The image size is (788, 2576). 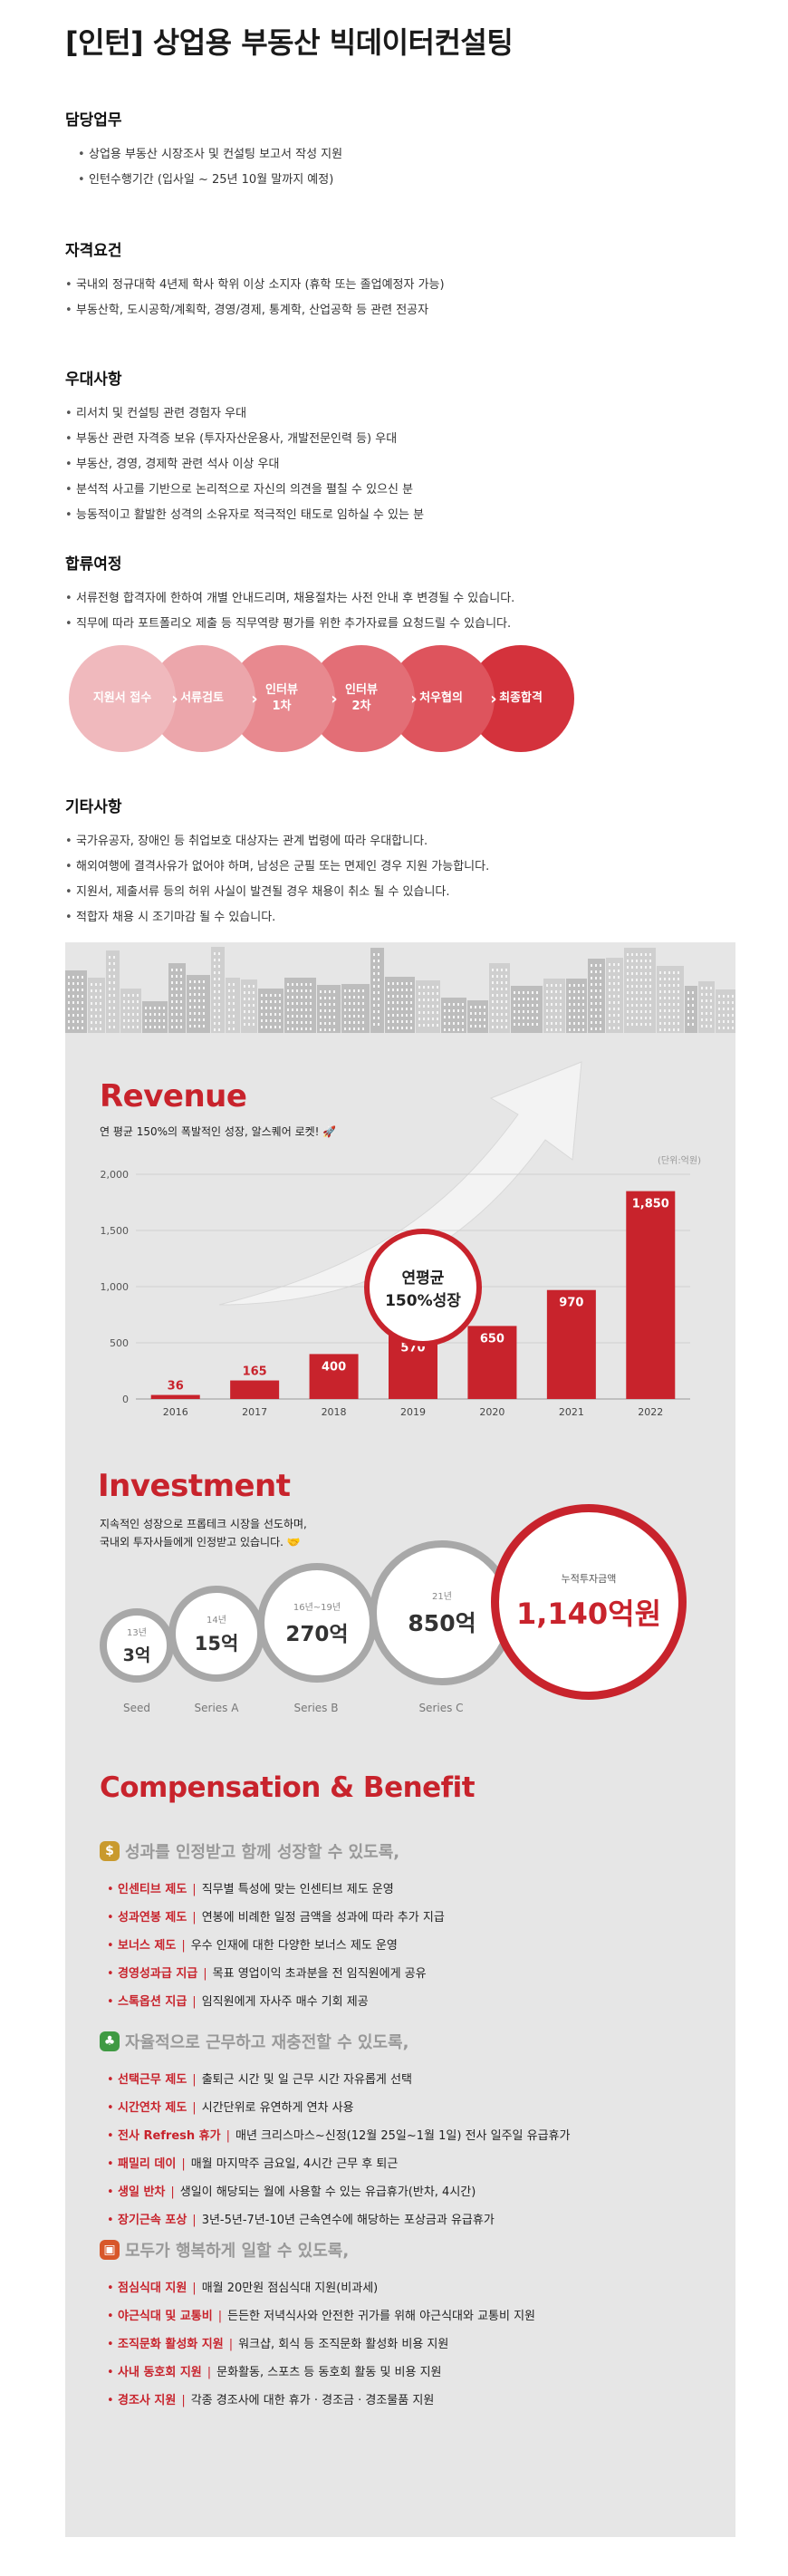 What do you see at coordinates (381, 2316) in the screenshot?
I see `benefit-description: 든든한 저녁식사와 안전한 귀가를 위해 야근식대와 교통비 지원` at bounding box center [381, 2316].